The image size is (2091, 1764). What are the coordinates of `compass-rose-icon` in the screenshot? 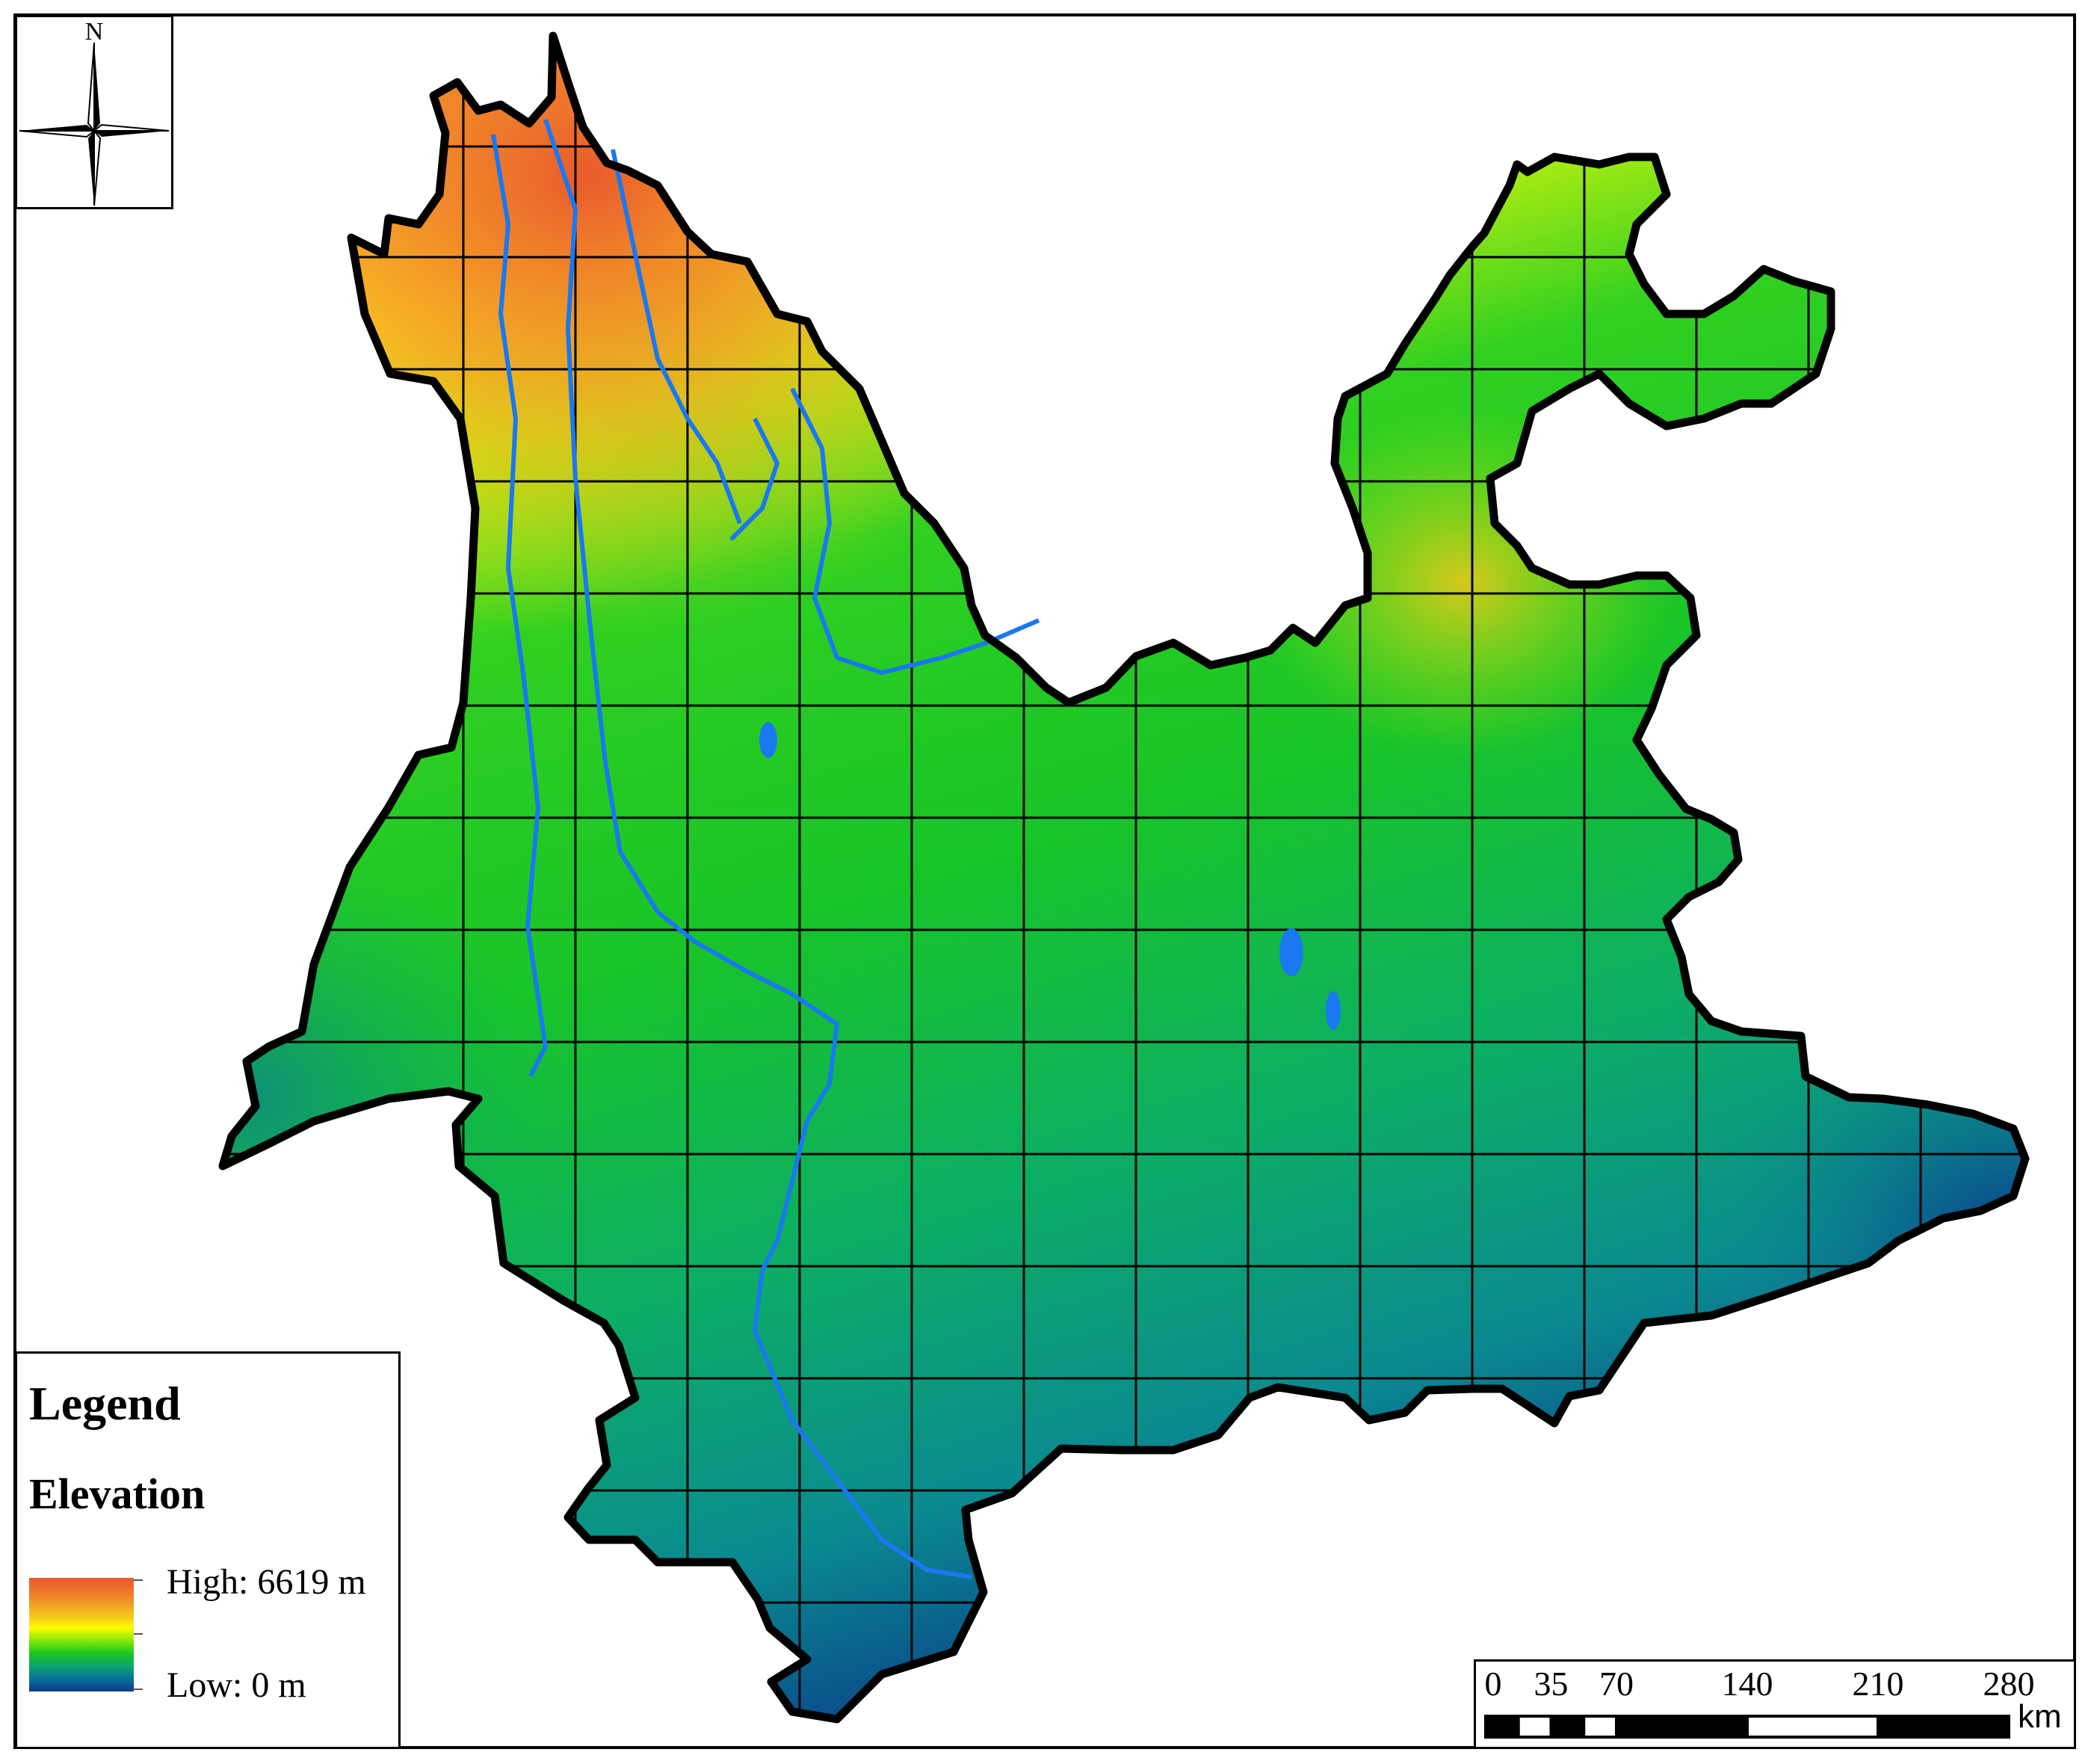 It's located at (94, 124).